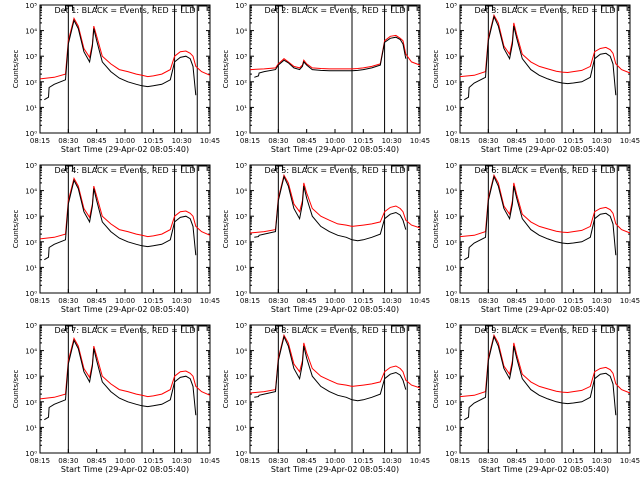 Image resolution: width=640 pixels, height=480 pixels. I want to click on panel-title: Det 5: BLACK = Events, RED = LLD, so click(335, 170).